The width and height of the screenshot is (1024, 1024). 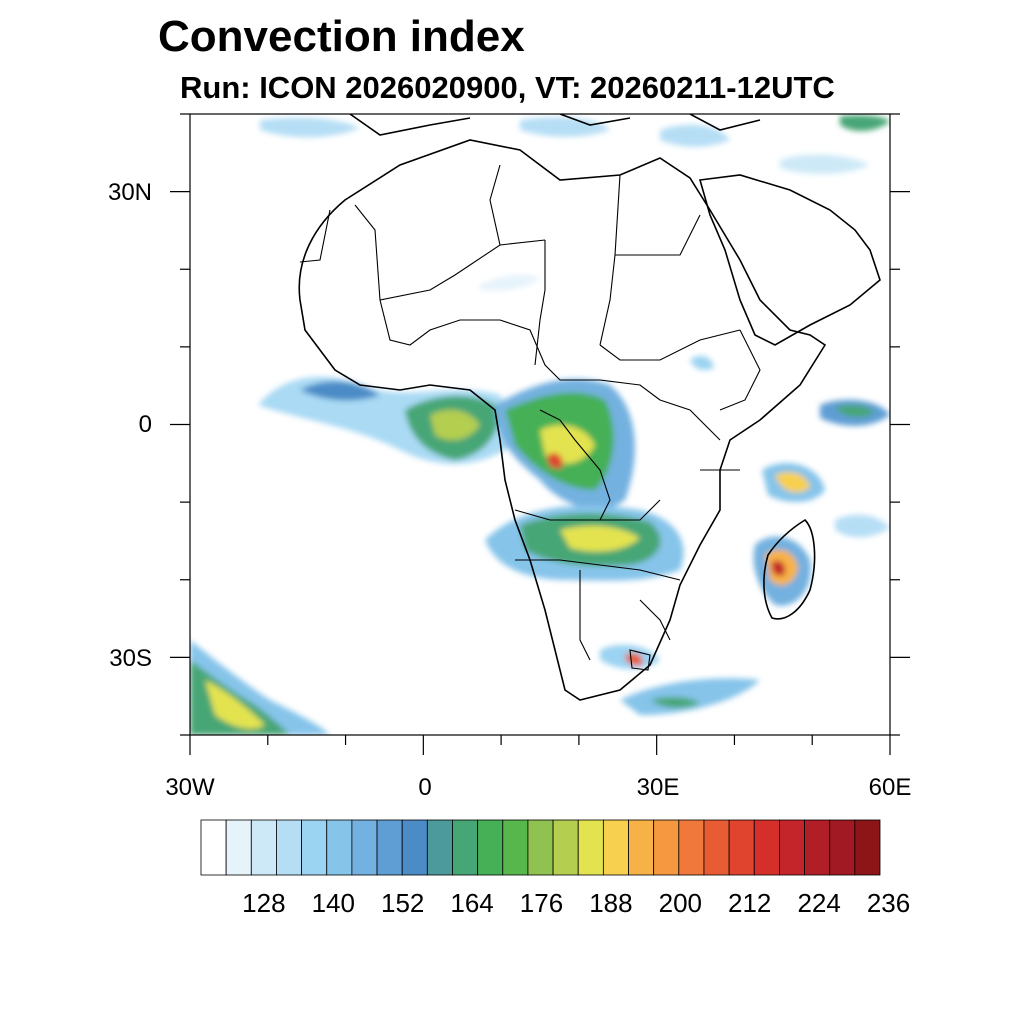 What do you see at coordinates (888, 903) in the screenshot?
I see `colorbar-label: 236` at bounding box center [888, 903].